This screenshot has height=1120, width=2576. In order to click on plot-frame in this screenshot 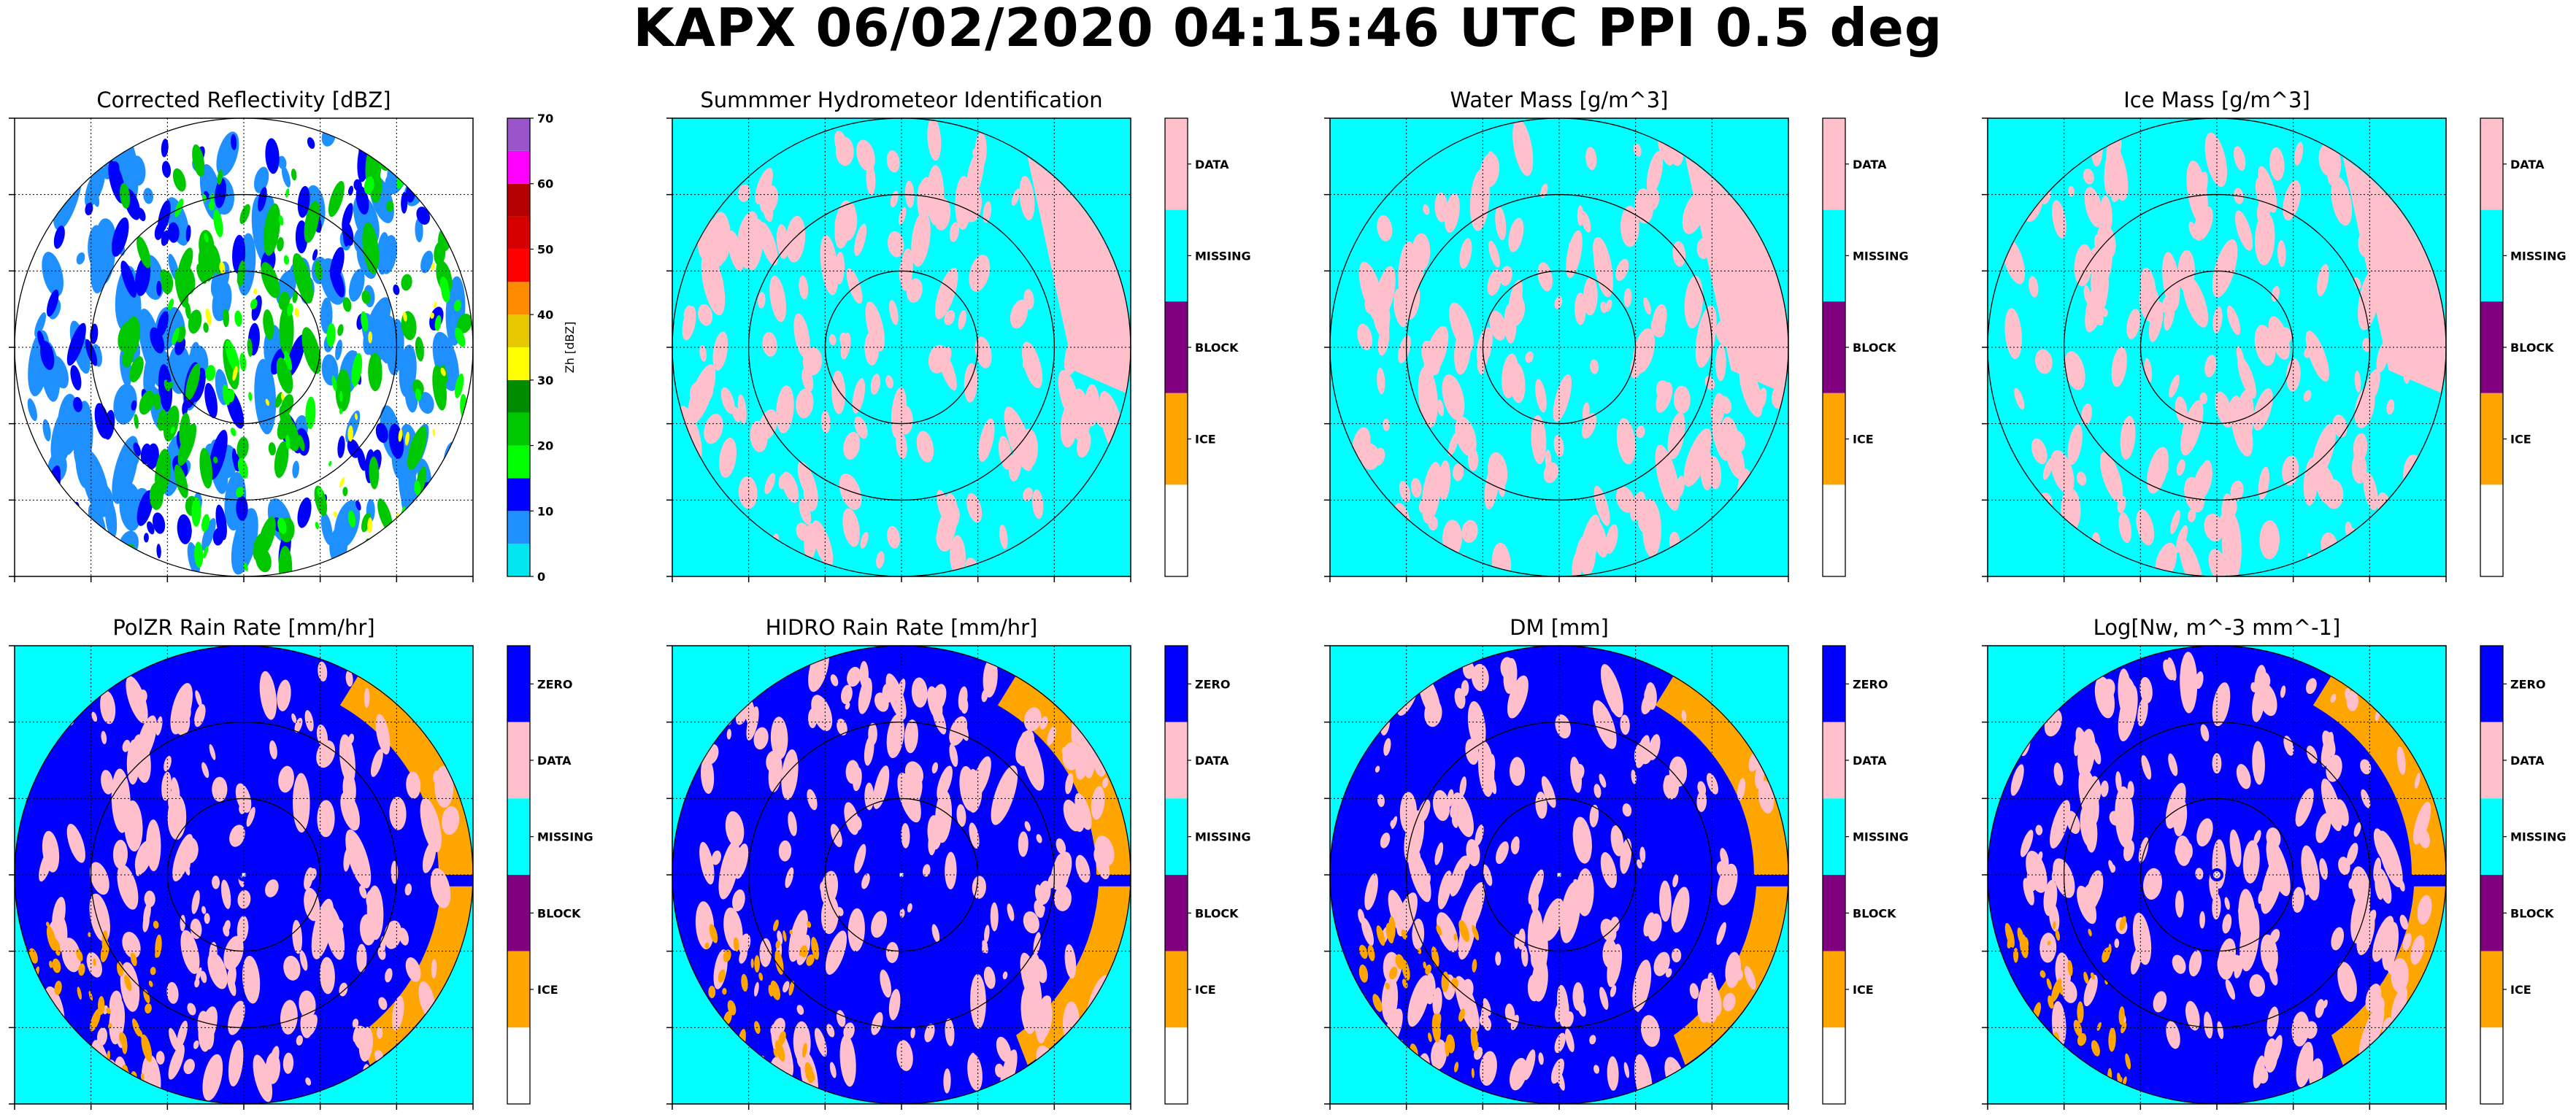, I will do `click(1559, 347)`.